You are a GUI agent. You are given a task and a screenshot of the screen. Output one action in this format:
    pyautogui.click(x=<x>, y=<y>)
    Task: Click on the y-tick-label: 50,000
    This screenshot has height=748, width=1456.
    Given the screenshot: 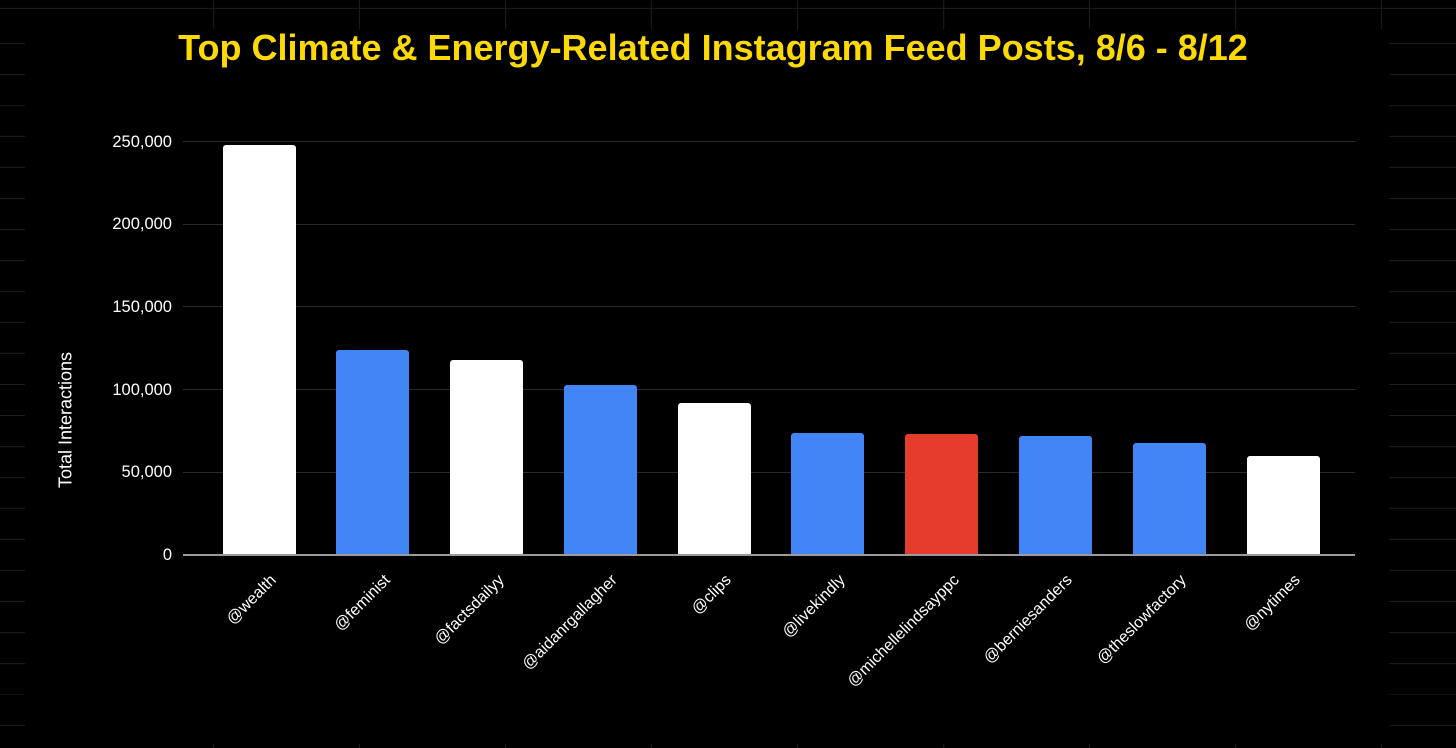 What is the action you would take?
    pyautogui.click(x=146, y=472)
    